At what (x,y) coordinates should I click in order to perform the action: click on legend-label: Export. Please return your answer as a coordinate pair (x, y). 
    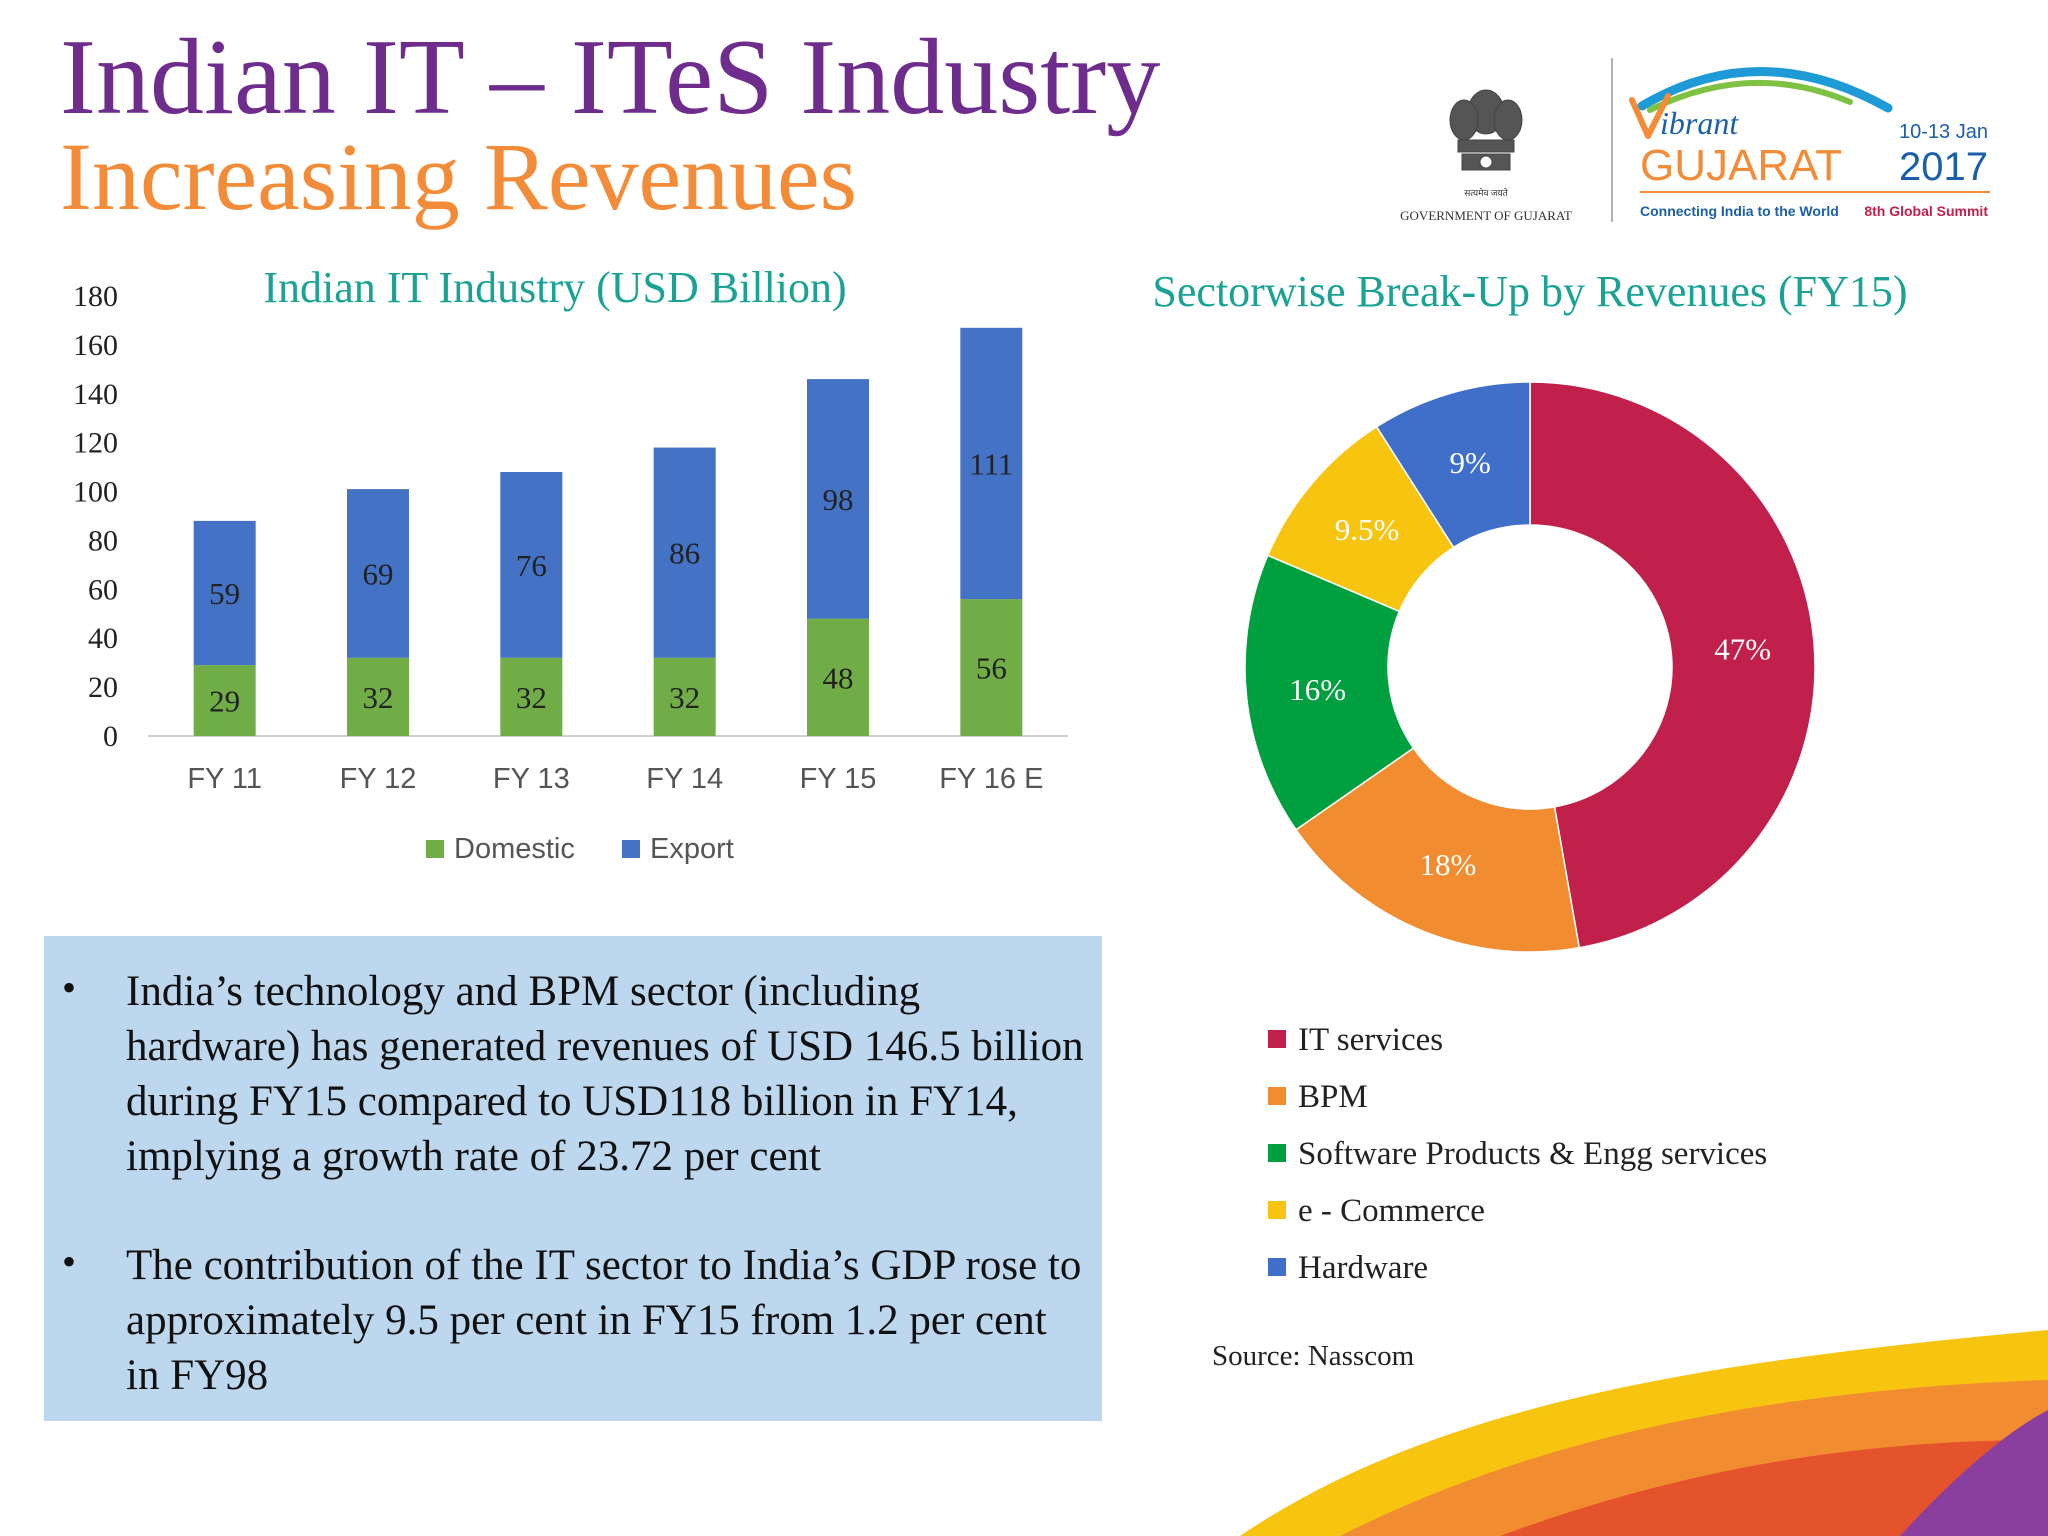
    Looking at the image, I should click on (692, 849).